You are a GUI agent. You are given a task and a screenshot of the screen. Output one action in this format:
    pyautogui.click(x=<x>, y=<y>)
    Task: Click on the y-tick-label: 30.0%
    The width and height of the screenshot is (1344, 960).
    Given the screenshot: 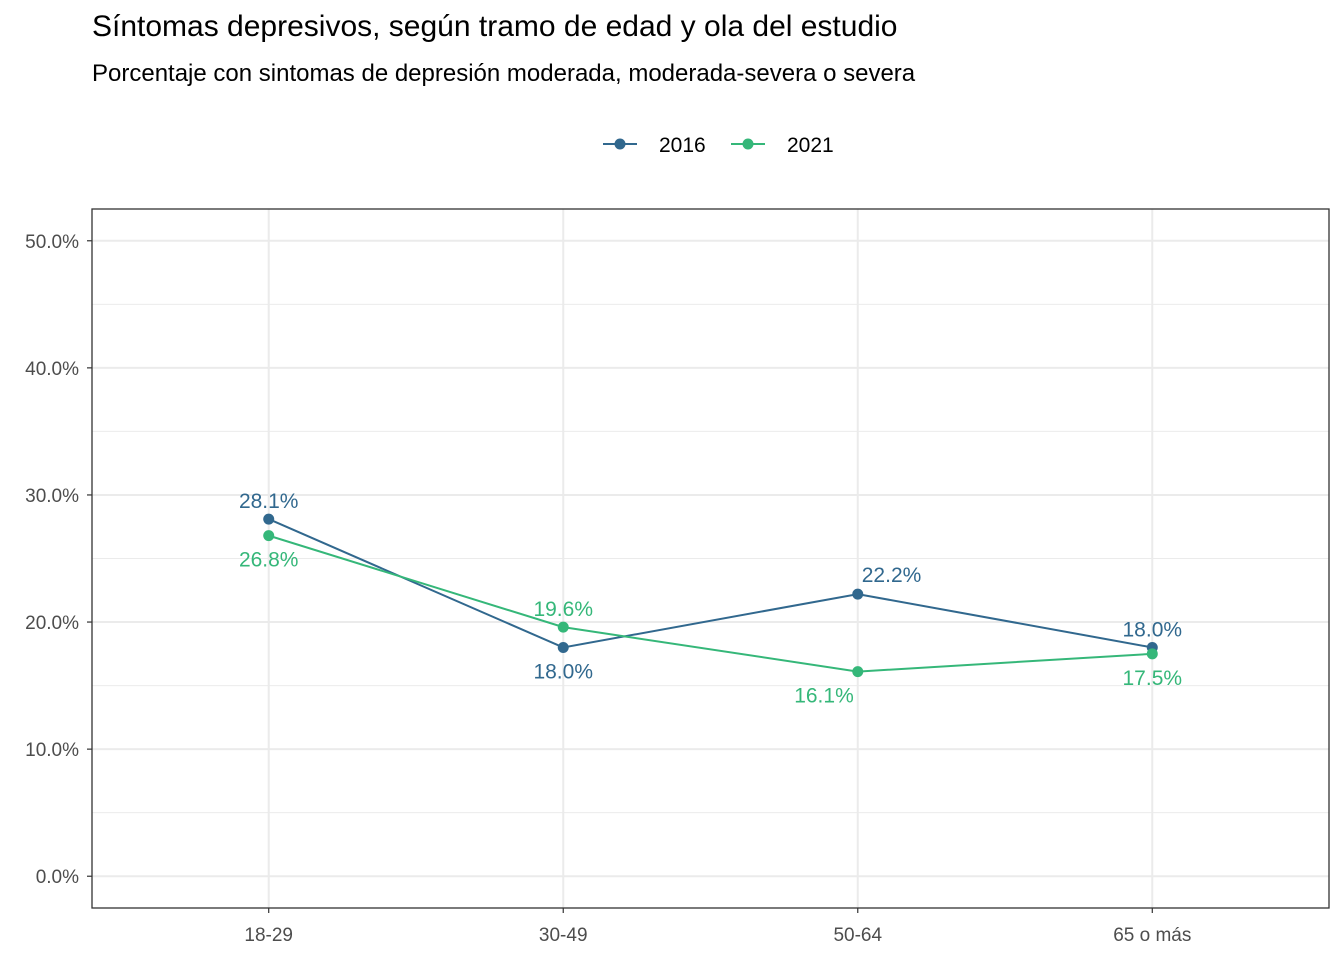 What is the action you would take?
    pyautogui.click(x=52, y=496)
    